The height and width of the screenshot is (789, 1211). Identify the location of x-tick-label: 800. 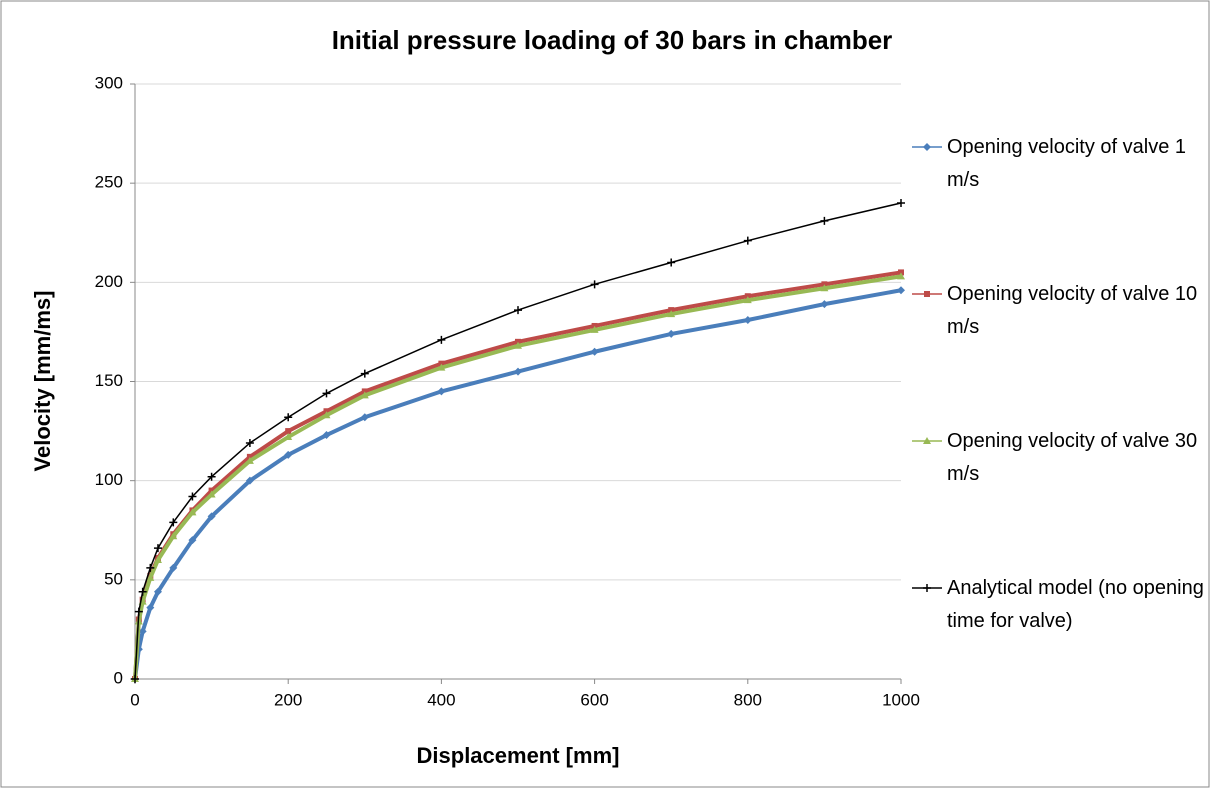
(748, 699).